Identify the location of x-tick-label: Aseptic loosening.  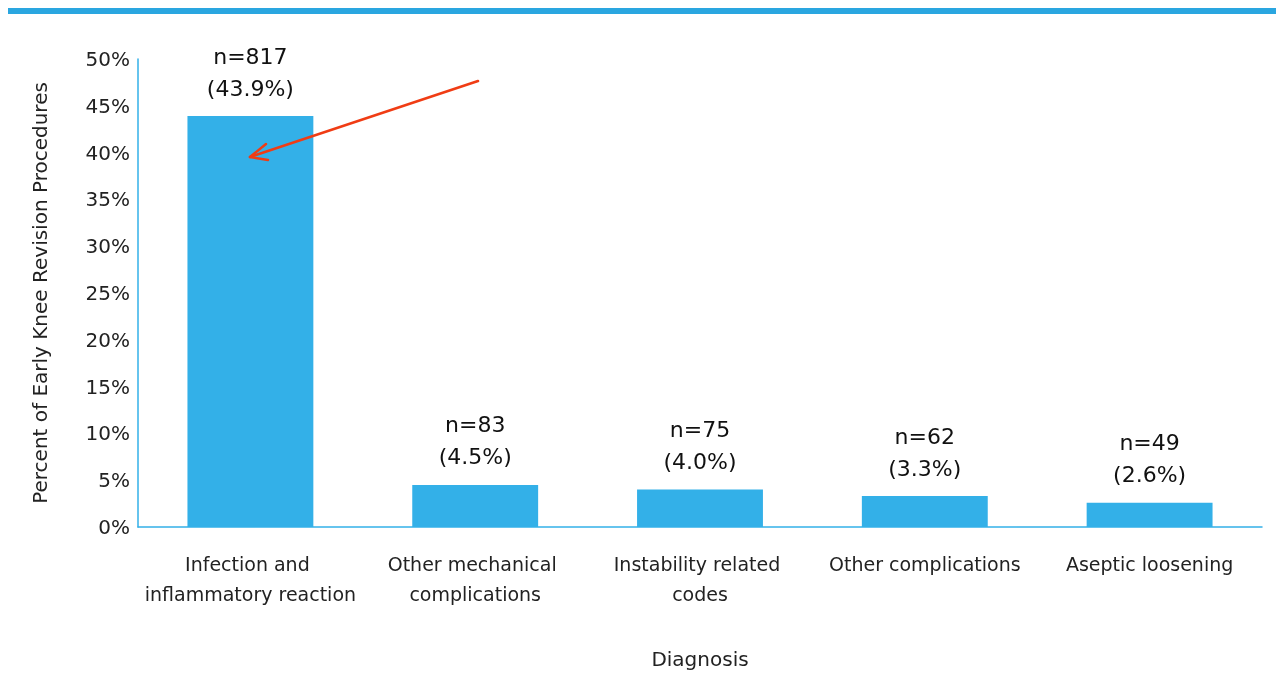
(1149, 564).